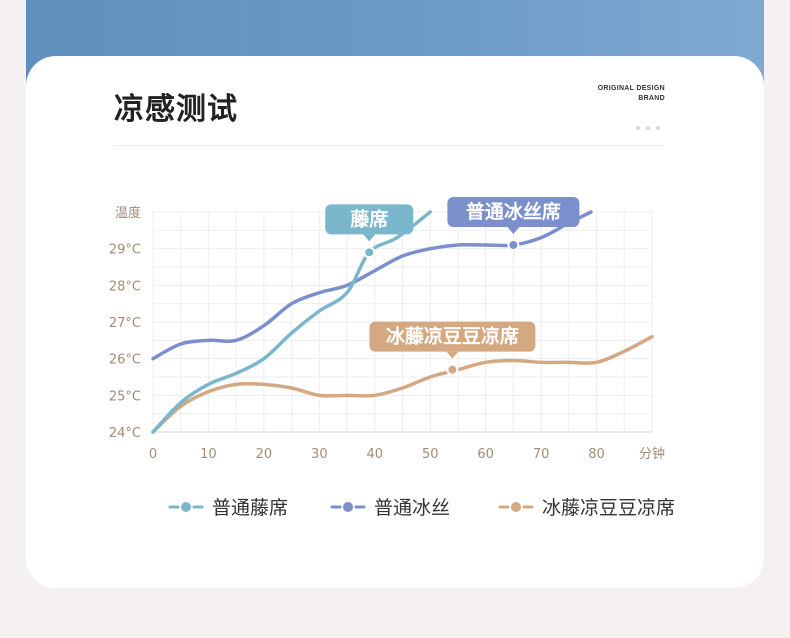 The height and width of the screenshot is (638, 790). Describe the element at coordinates (452, 369) in the screenshot. I see `data-point-bean` at that location.